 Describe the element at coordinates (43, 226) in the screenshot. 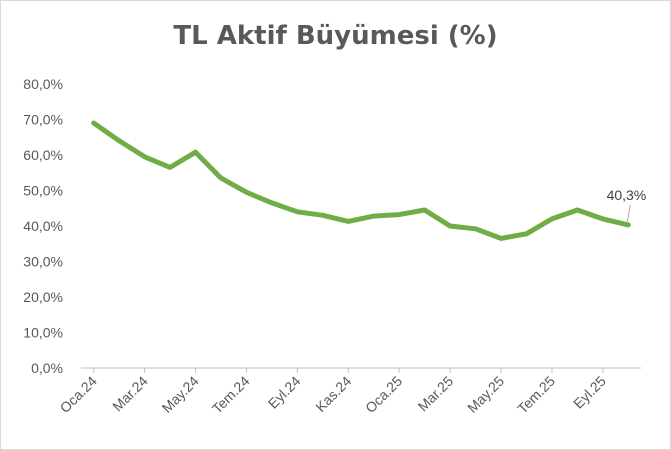

I see `y-tick-label: 40,0%` at that location.